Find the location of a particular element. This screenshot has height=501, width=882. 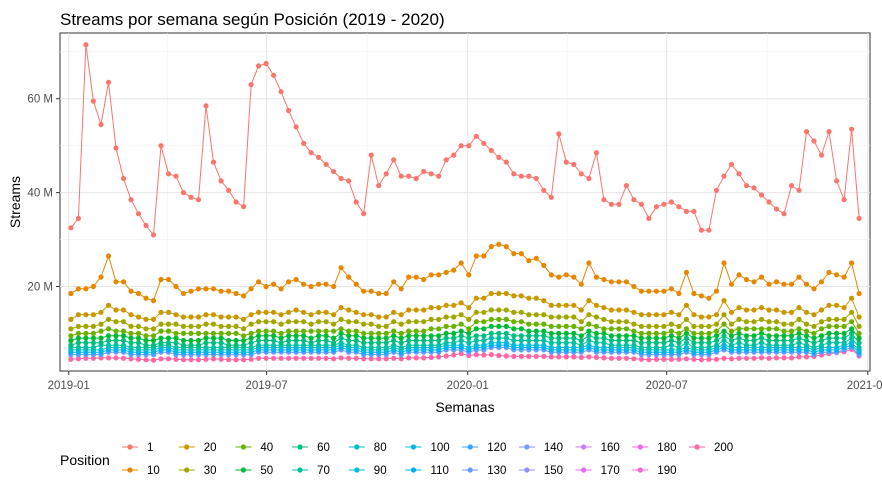

legend-item: 80 is located at coordinates (367, 448).